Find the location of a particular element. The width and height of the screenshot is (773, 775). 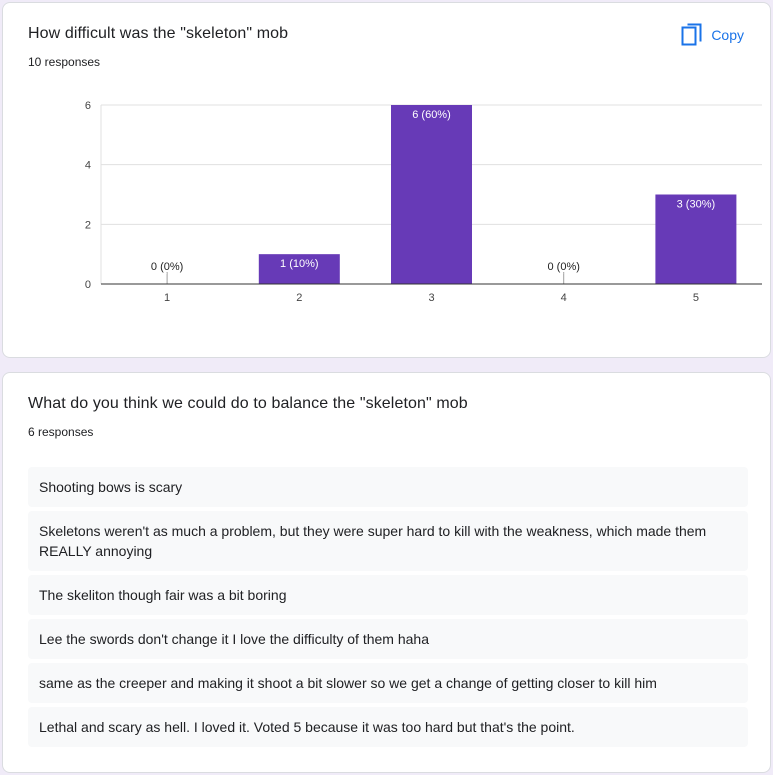

x-tick-label: 4 is located at coordinates (564, 298).